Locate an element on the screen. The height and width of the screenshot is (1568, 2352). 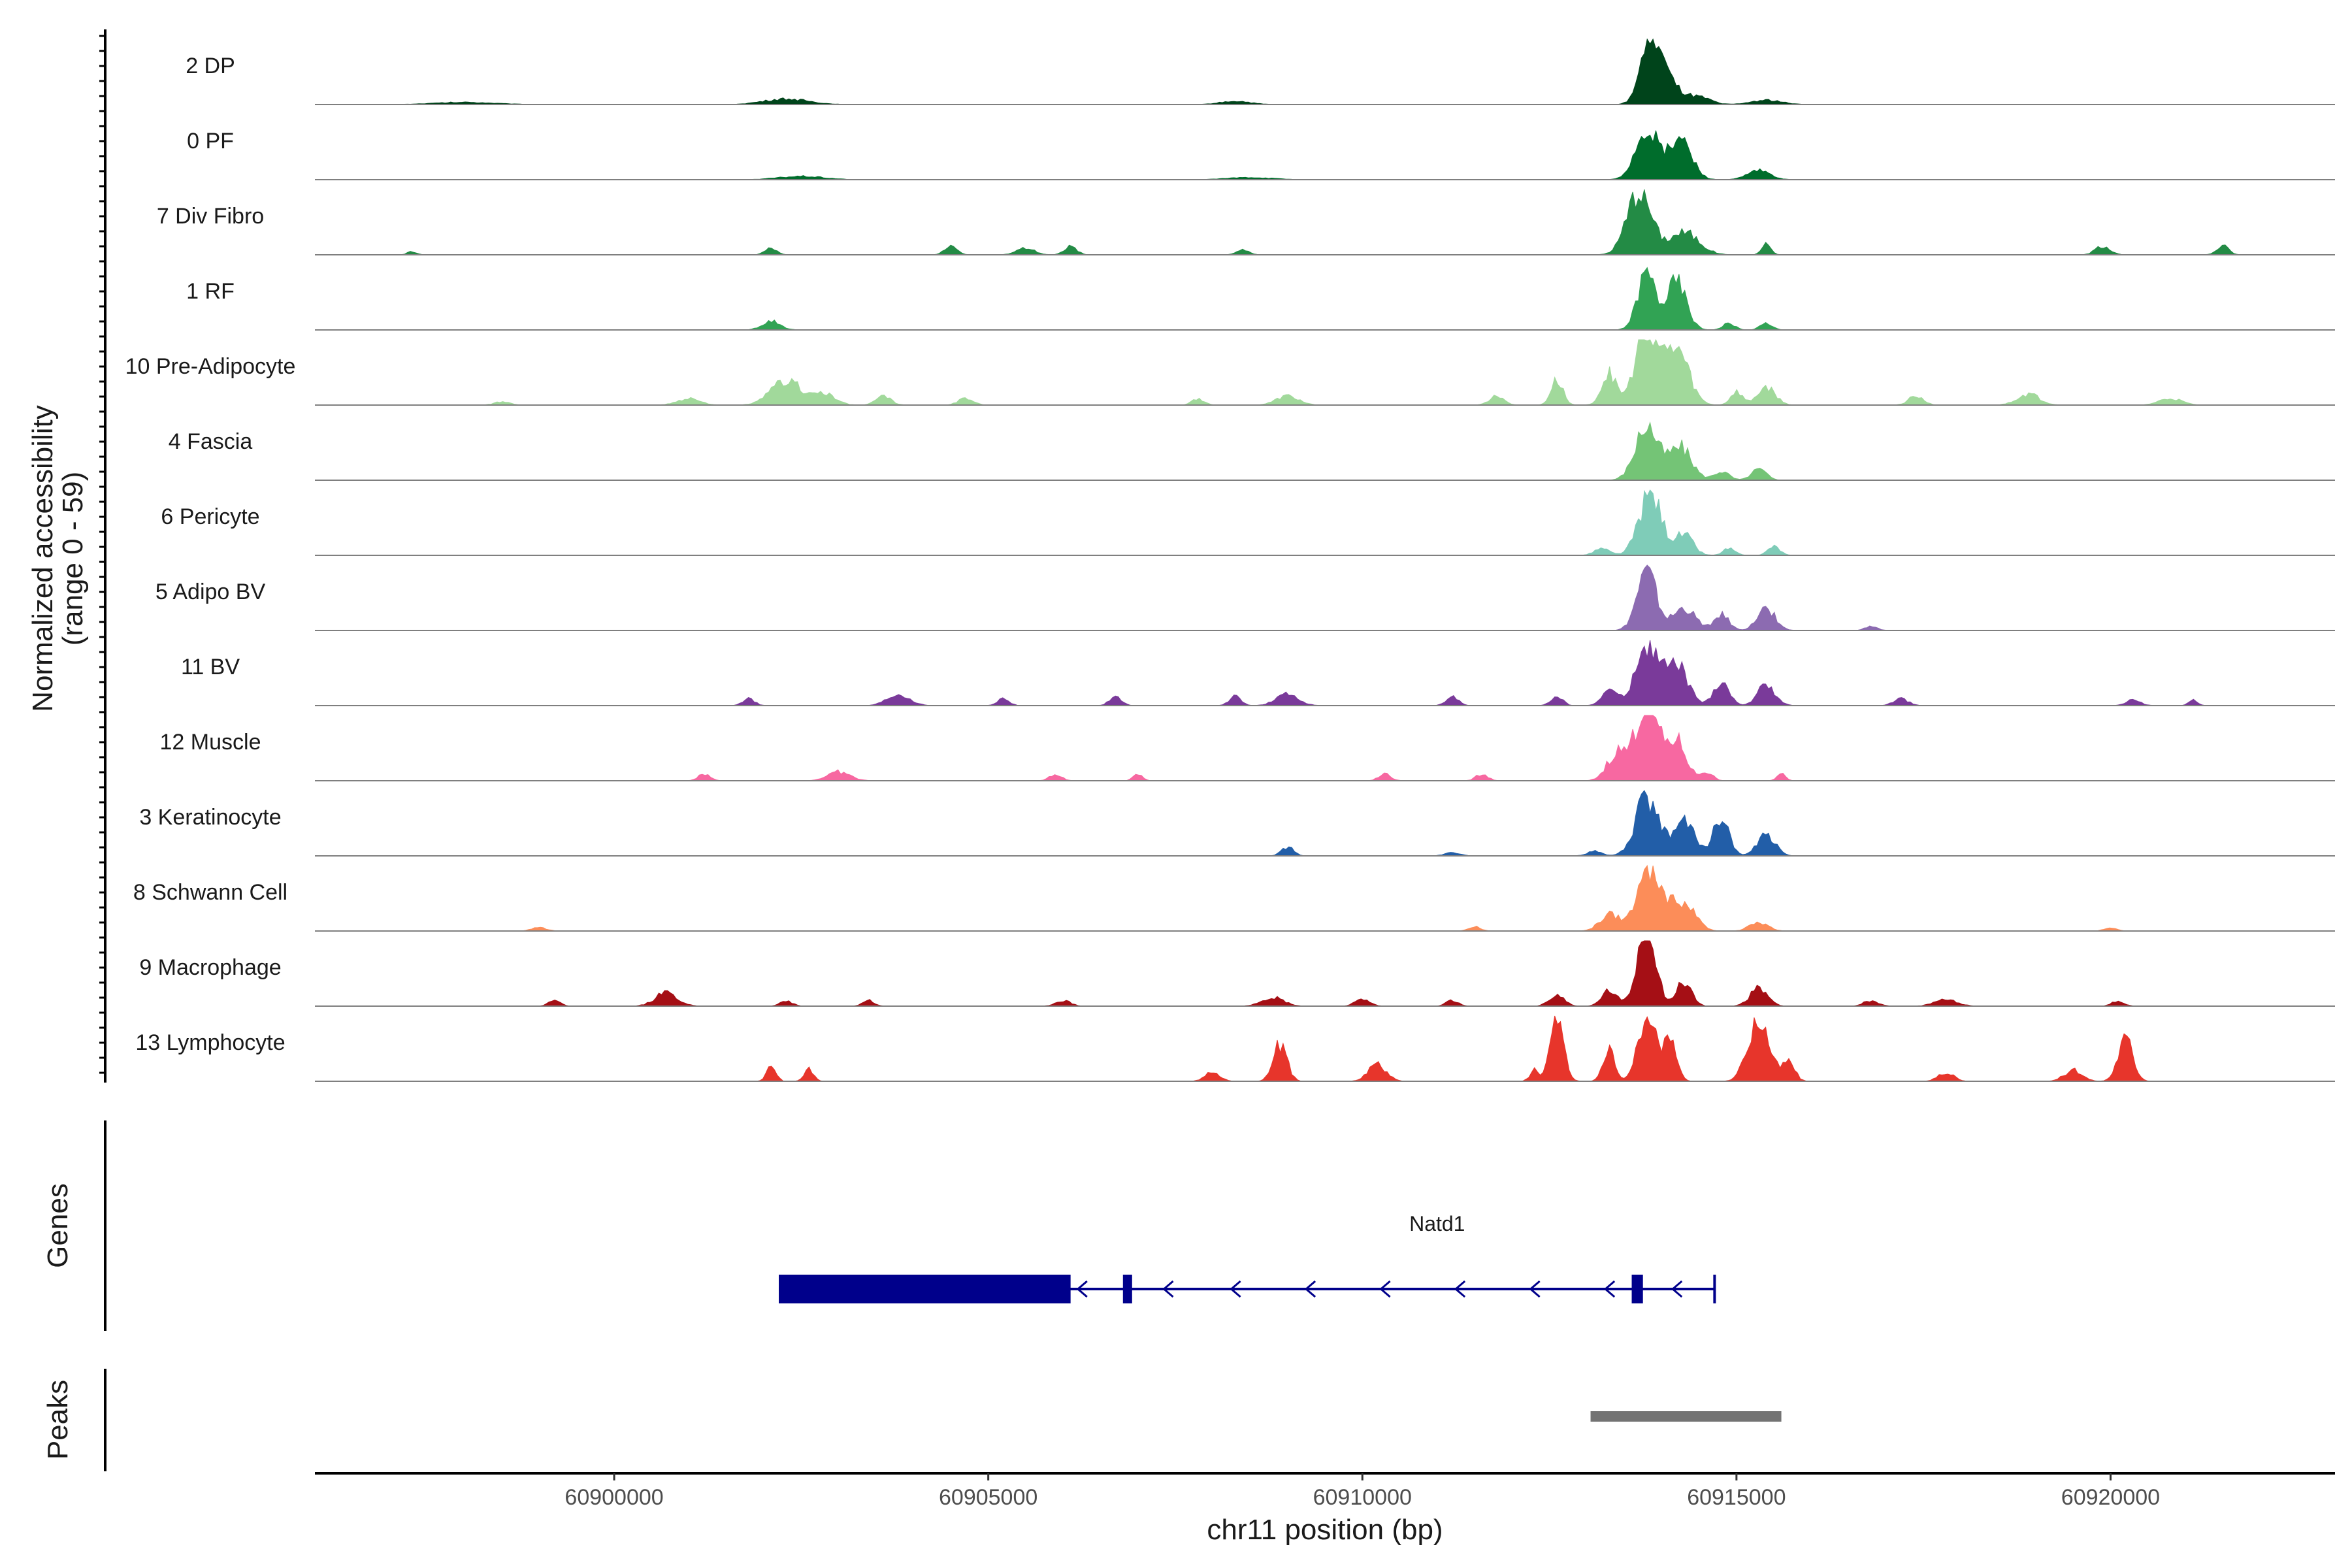
track-2: 0 PF is located at coordinates (1261, 154).